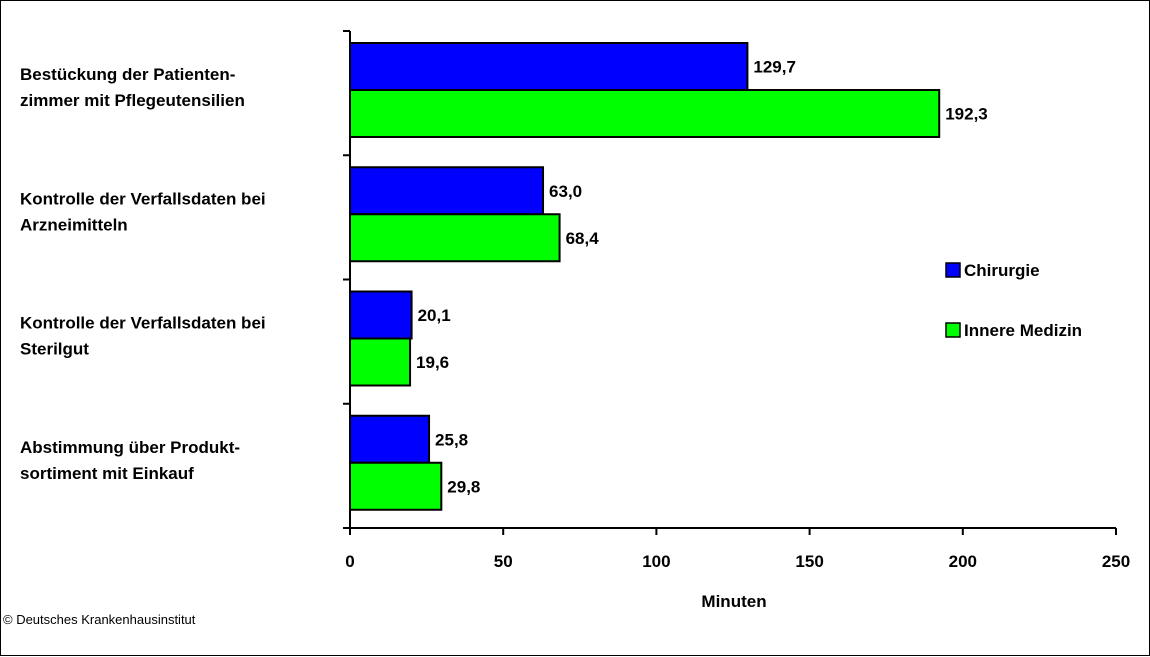  What do you see at coordinates (953, 270) in the screenshot?
I see `legend-swatch-chirurgie` at bounding box center [953, 270].